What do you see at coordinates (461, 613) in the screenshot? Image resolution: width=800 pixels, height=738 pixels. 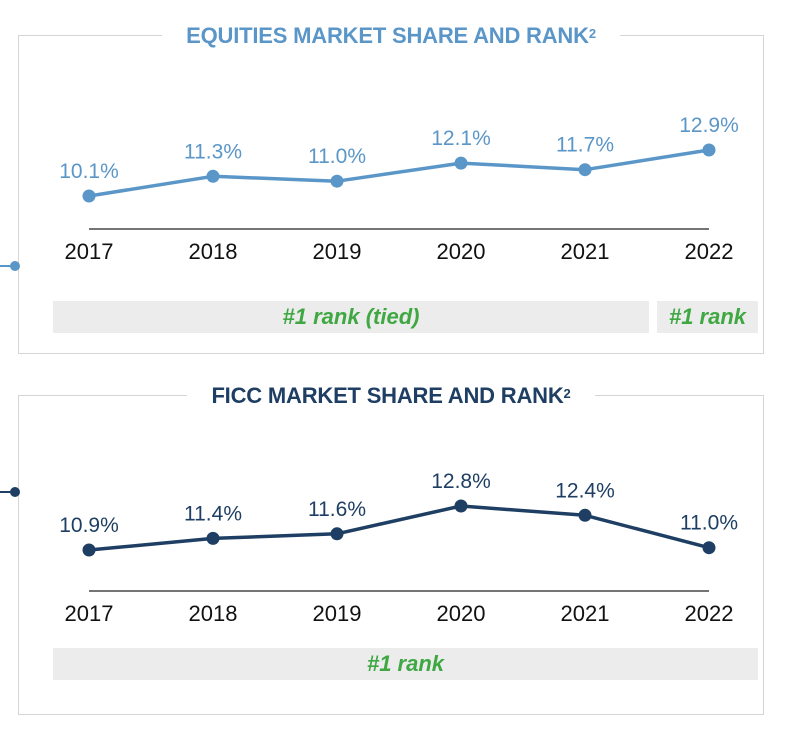 I see `ficc-tick-label-2020: 2020` at bounding box center [461, 613].